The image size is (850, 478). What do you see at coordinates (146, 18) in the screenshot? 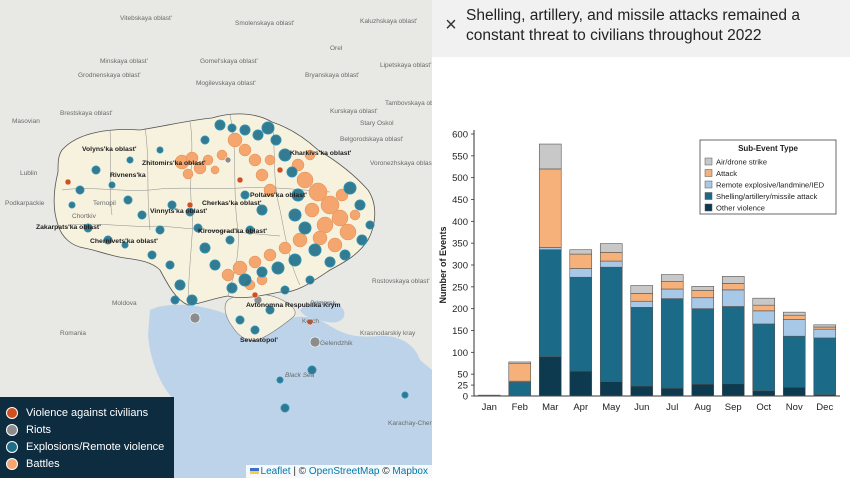
I see `map-label: Vitebskaya oblast'` at bounding box center [146, 18].